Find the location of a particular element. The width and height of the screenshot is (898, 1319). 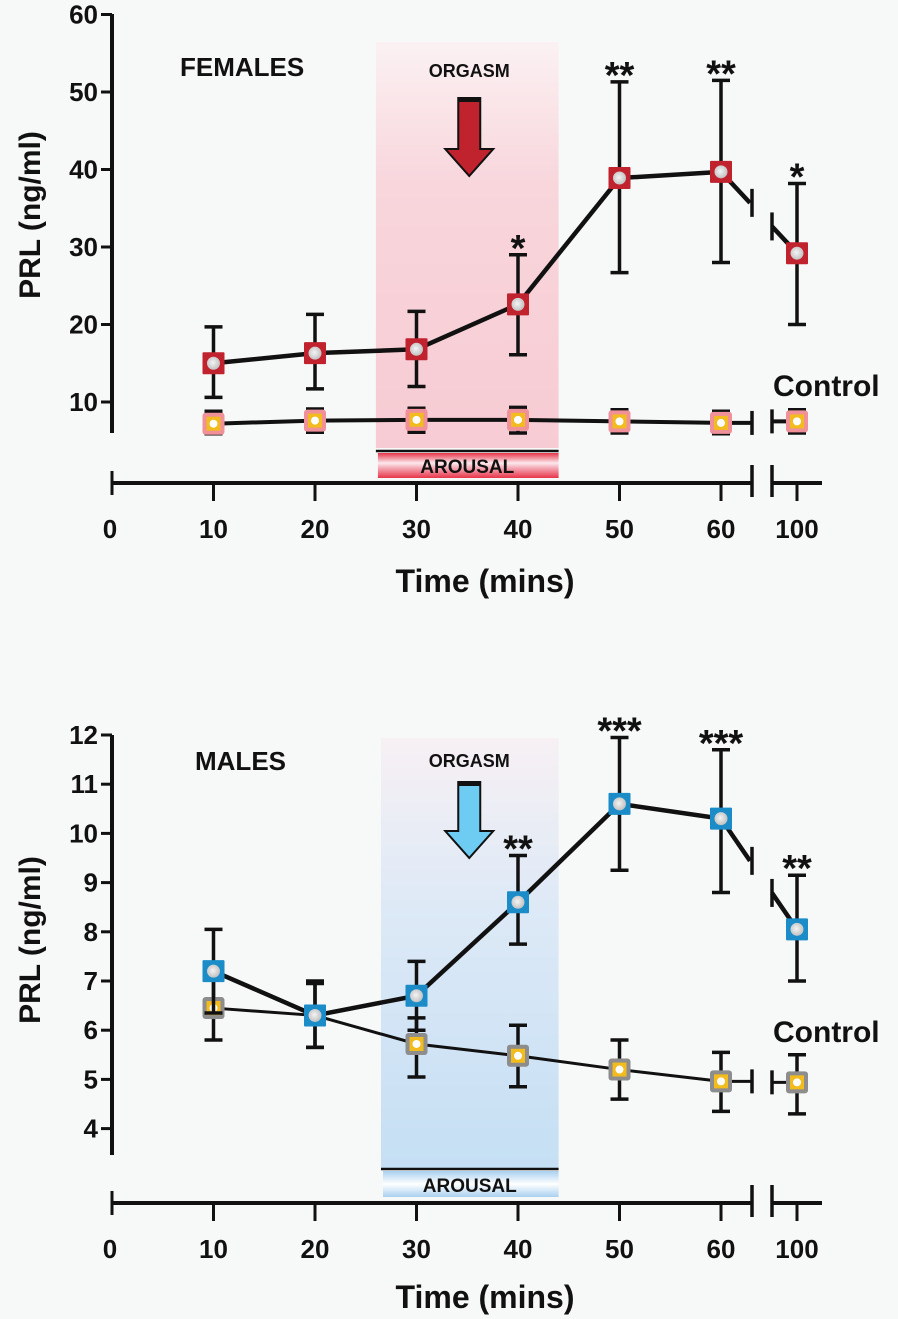

y-tick-label: 7 is located at coordinates (91, 981).